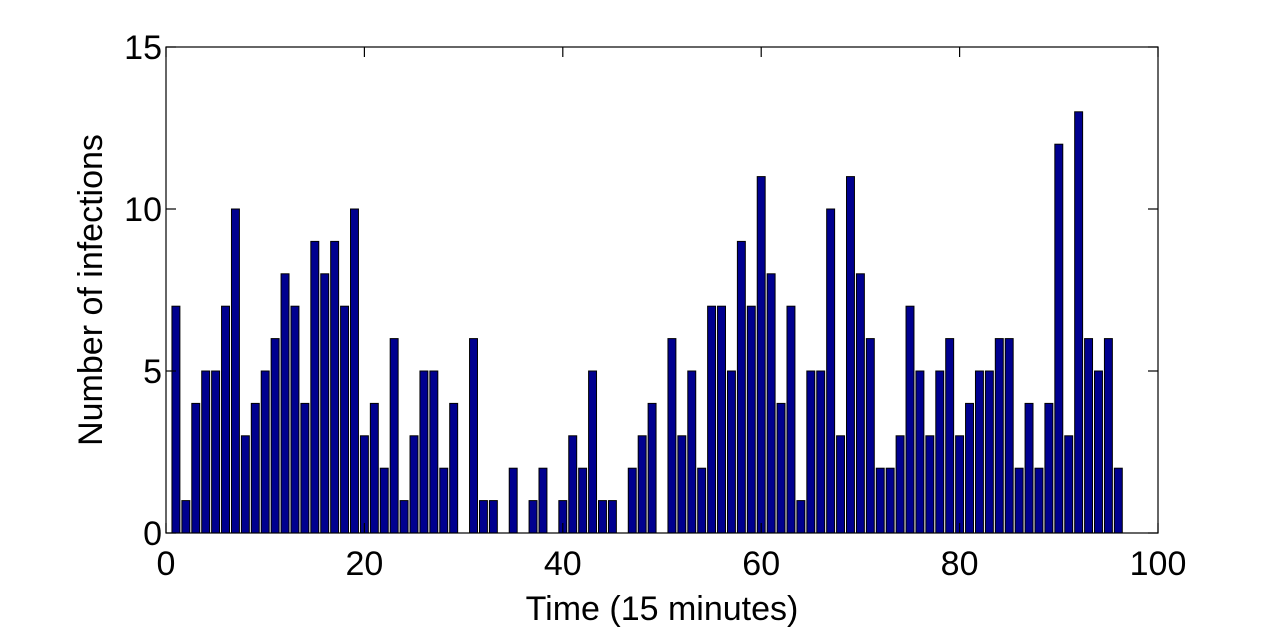 The image size is (1280, 633). Describe the element at coordinates (143, 48) in the screenshot. I see `y-tick-label: 15` at that location.